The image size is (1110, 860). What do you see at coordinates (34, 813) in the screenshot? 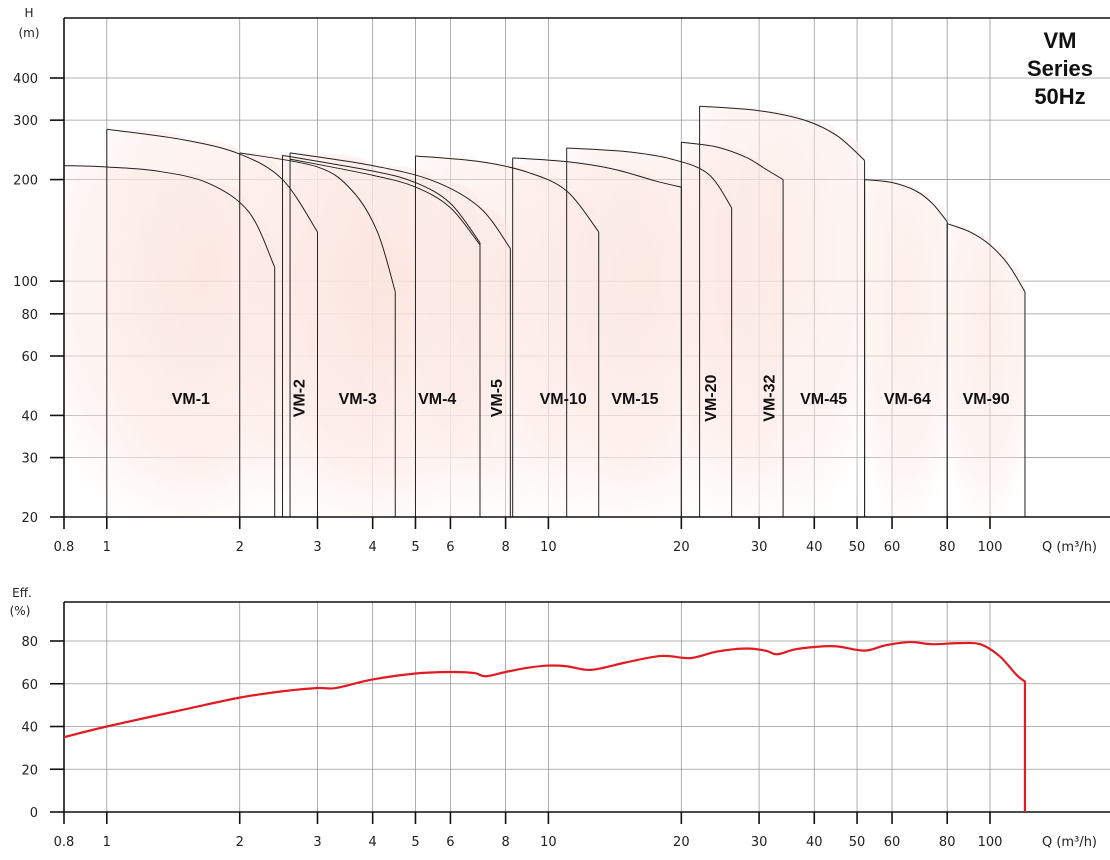
I see `y-tick-label: 0` at bounding box center [34, 813].